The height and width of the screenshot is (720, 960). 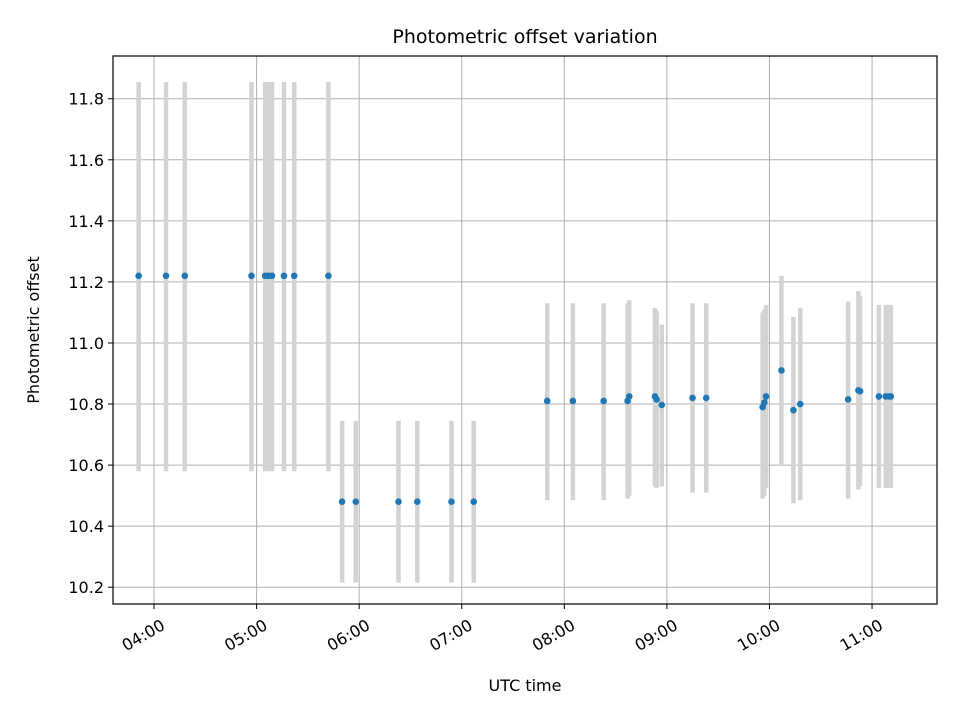 I want to click on y-tick-label: 11.8, so click(x=86, y=99).